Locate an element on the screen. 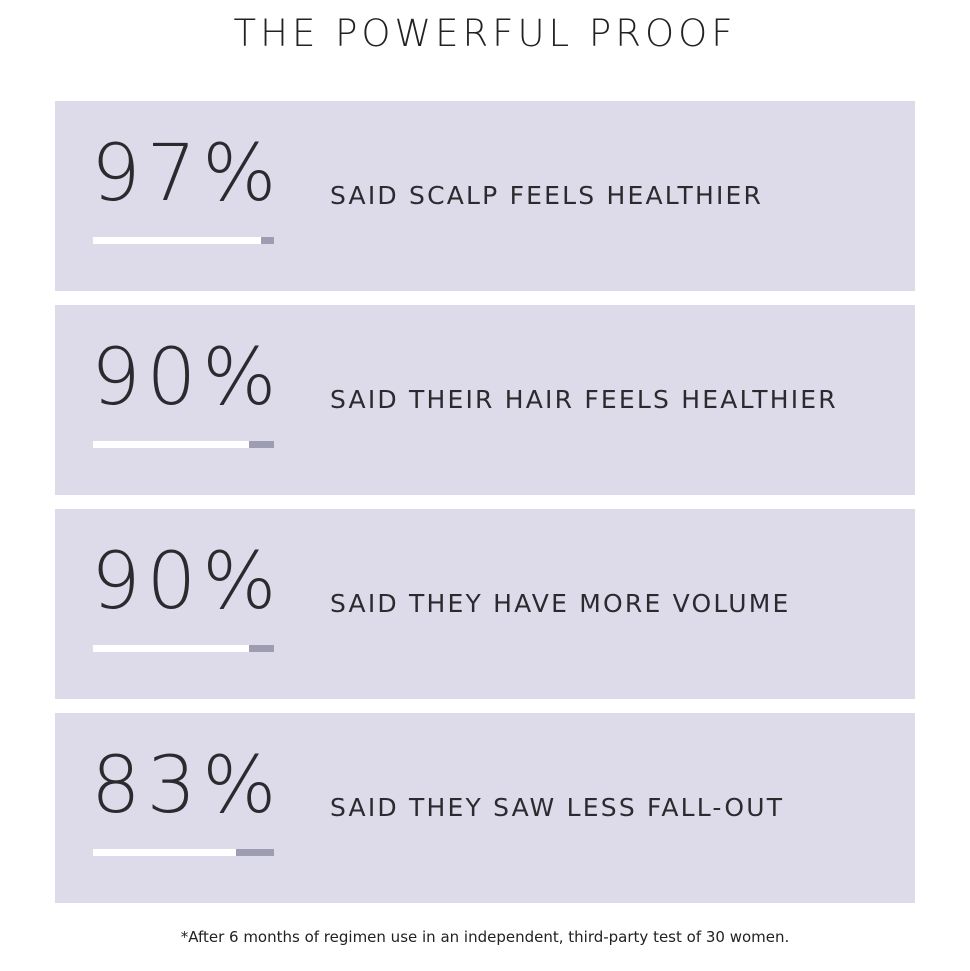 The height and width of the screenshot is (971, 970). stat-label: SAID THEY SAW LESS FALL-OUT is located at coordinates (557, 807).